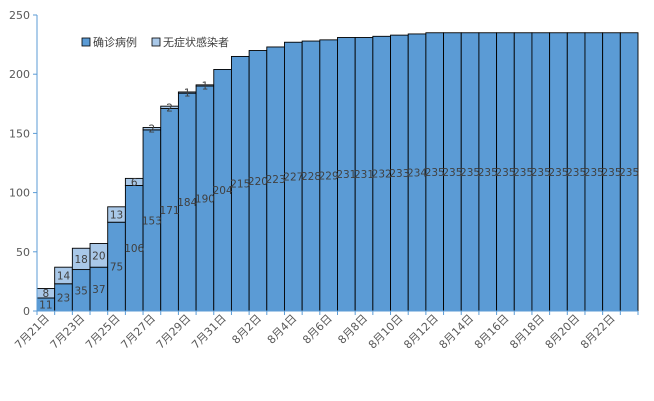  What do you see at coordinates (23, 252) in the screenshot?
I see `y-tick-label: 50` at bounding box center [23, 252].